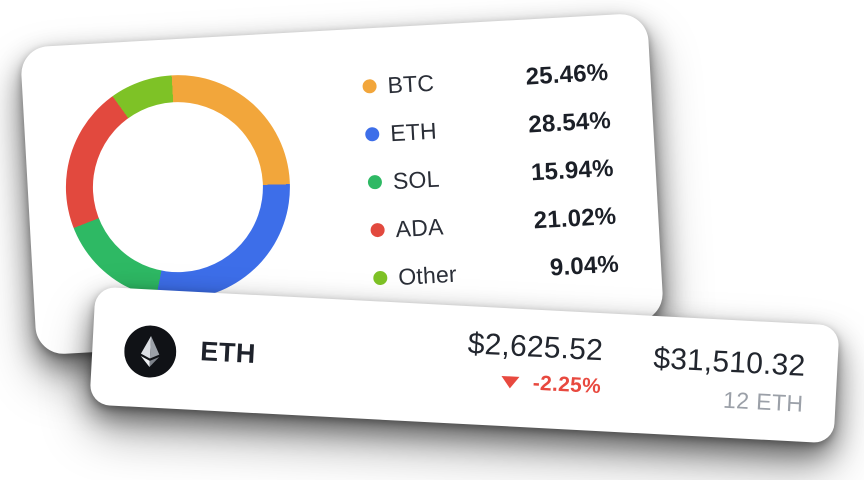 The width and height of the screenshot is (864, 480). Describe the element at coordinates (380, 278) in the screenshot. I see `other-dot-icon` at that location.